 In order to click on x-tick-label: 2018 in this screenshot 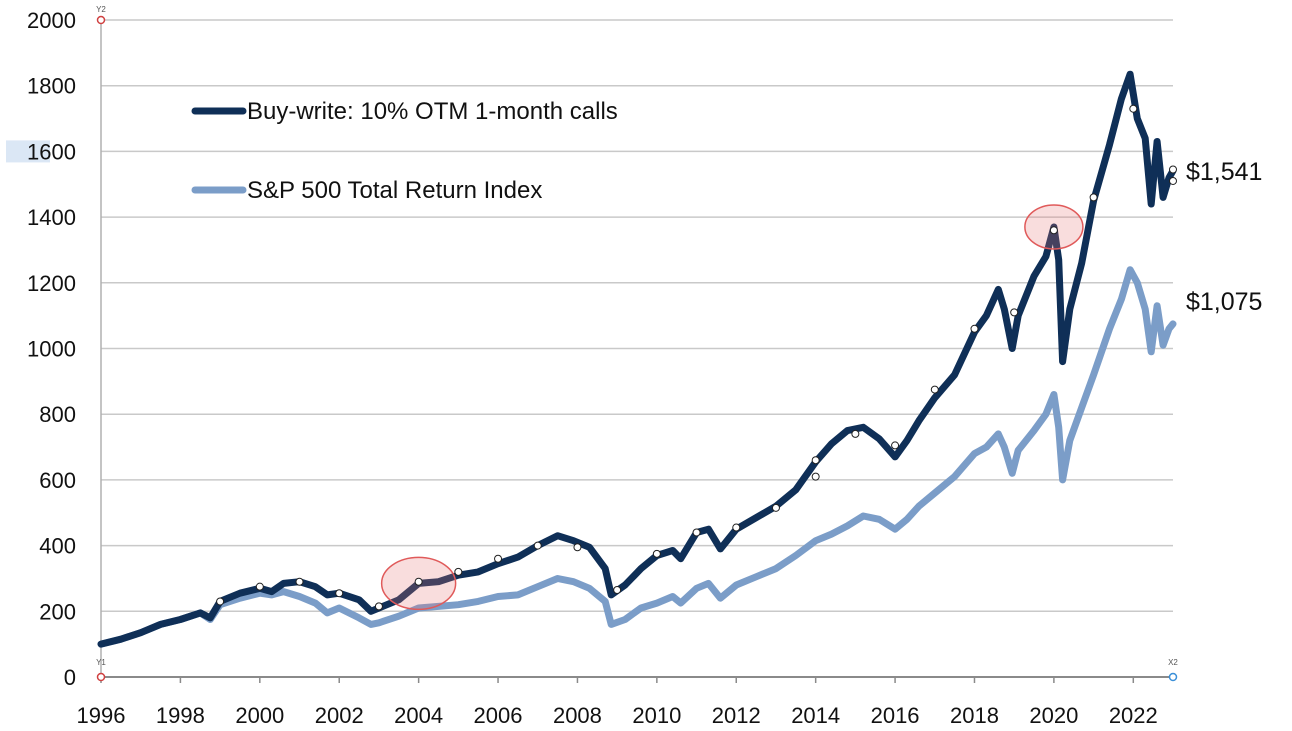, I will do `click(974, 715)`.